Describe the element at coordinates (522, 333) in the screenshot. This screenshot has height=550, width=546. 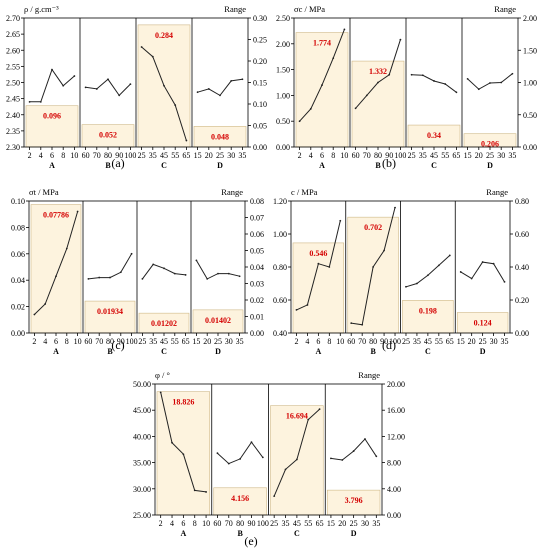
I see `range-tick-label: 0.00` at that location.